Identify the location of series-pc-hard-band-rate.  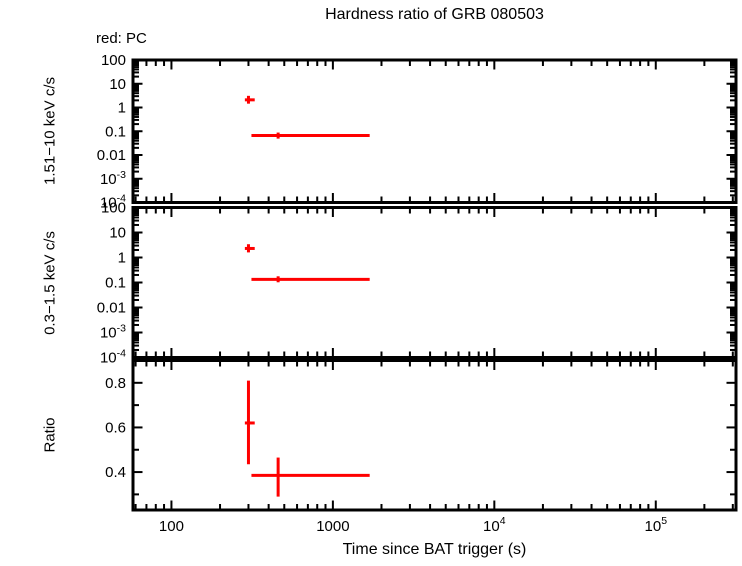
(307, 117).